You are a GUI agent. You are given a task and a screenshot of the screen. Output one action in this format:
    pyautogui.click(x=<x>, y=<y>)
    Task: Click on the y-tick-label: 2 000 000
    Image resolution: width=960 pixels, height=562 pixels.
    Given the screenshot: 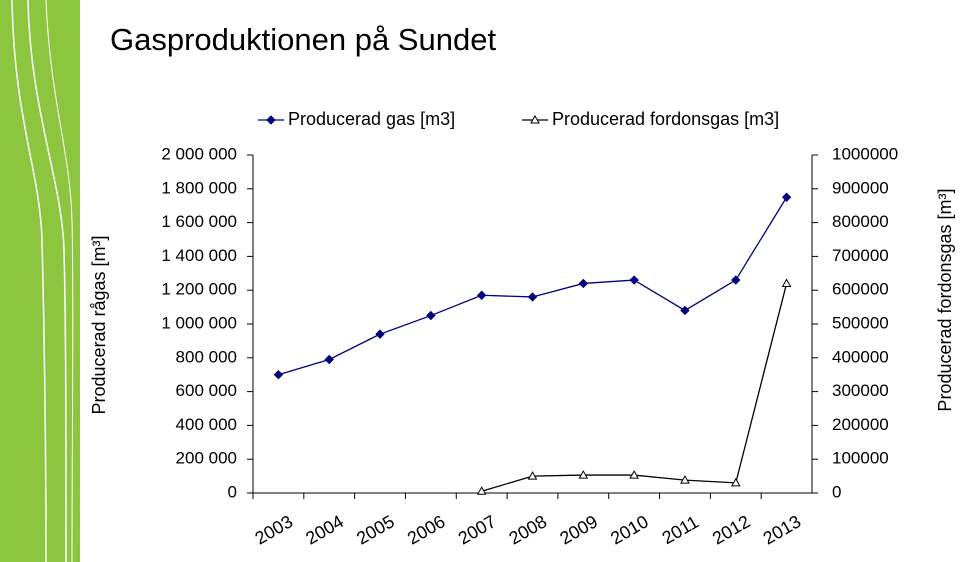 What is the action you would take?
    pyautogui.click(x=199, y=153)
    